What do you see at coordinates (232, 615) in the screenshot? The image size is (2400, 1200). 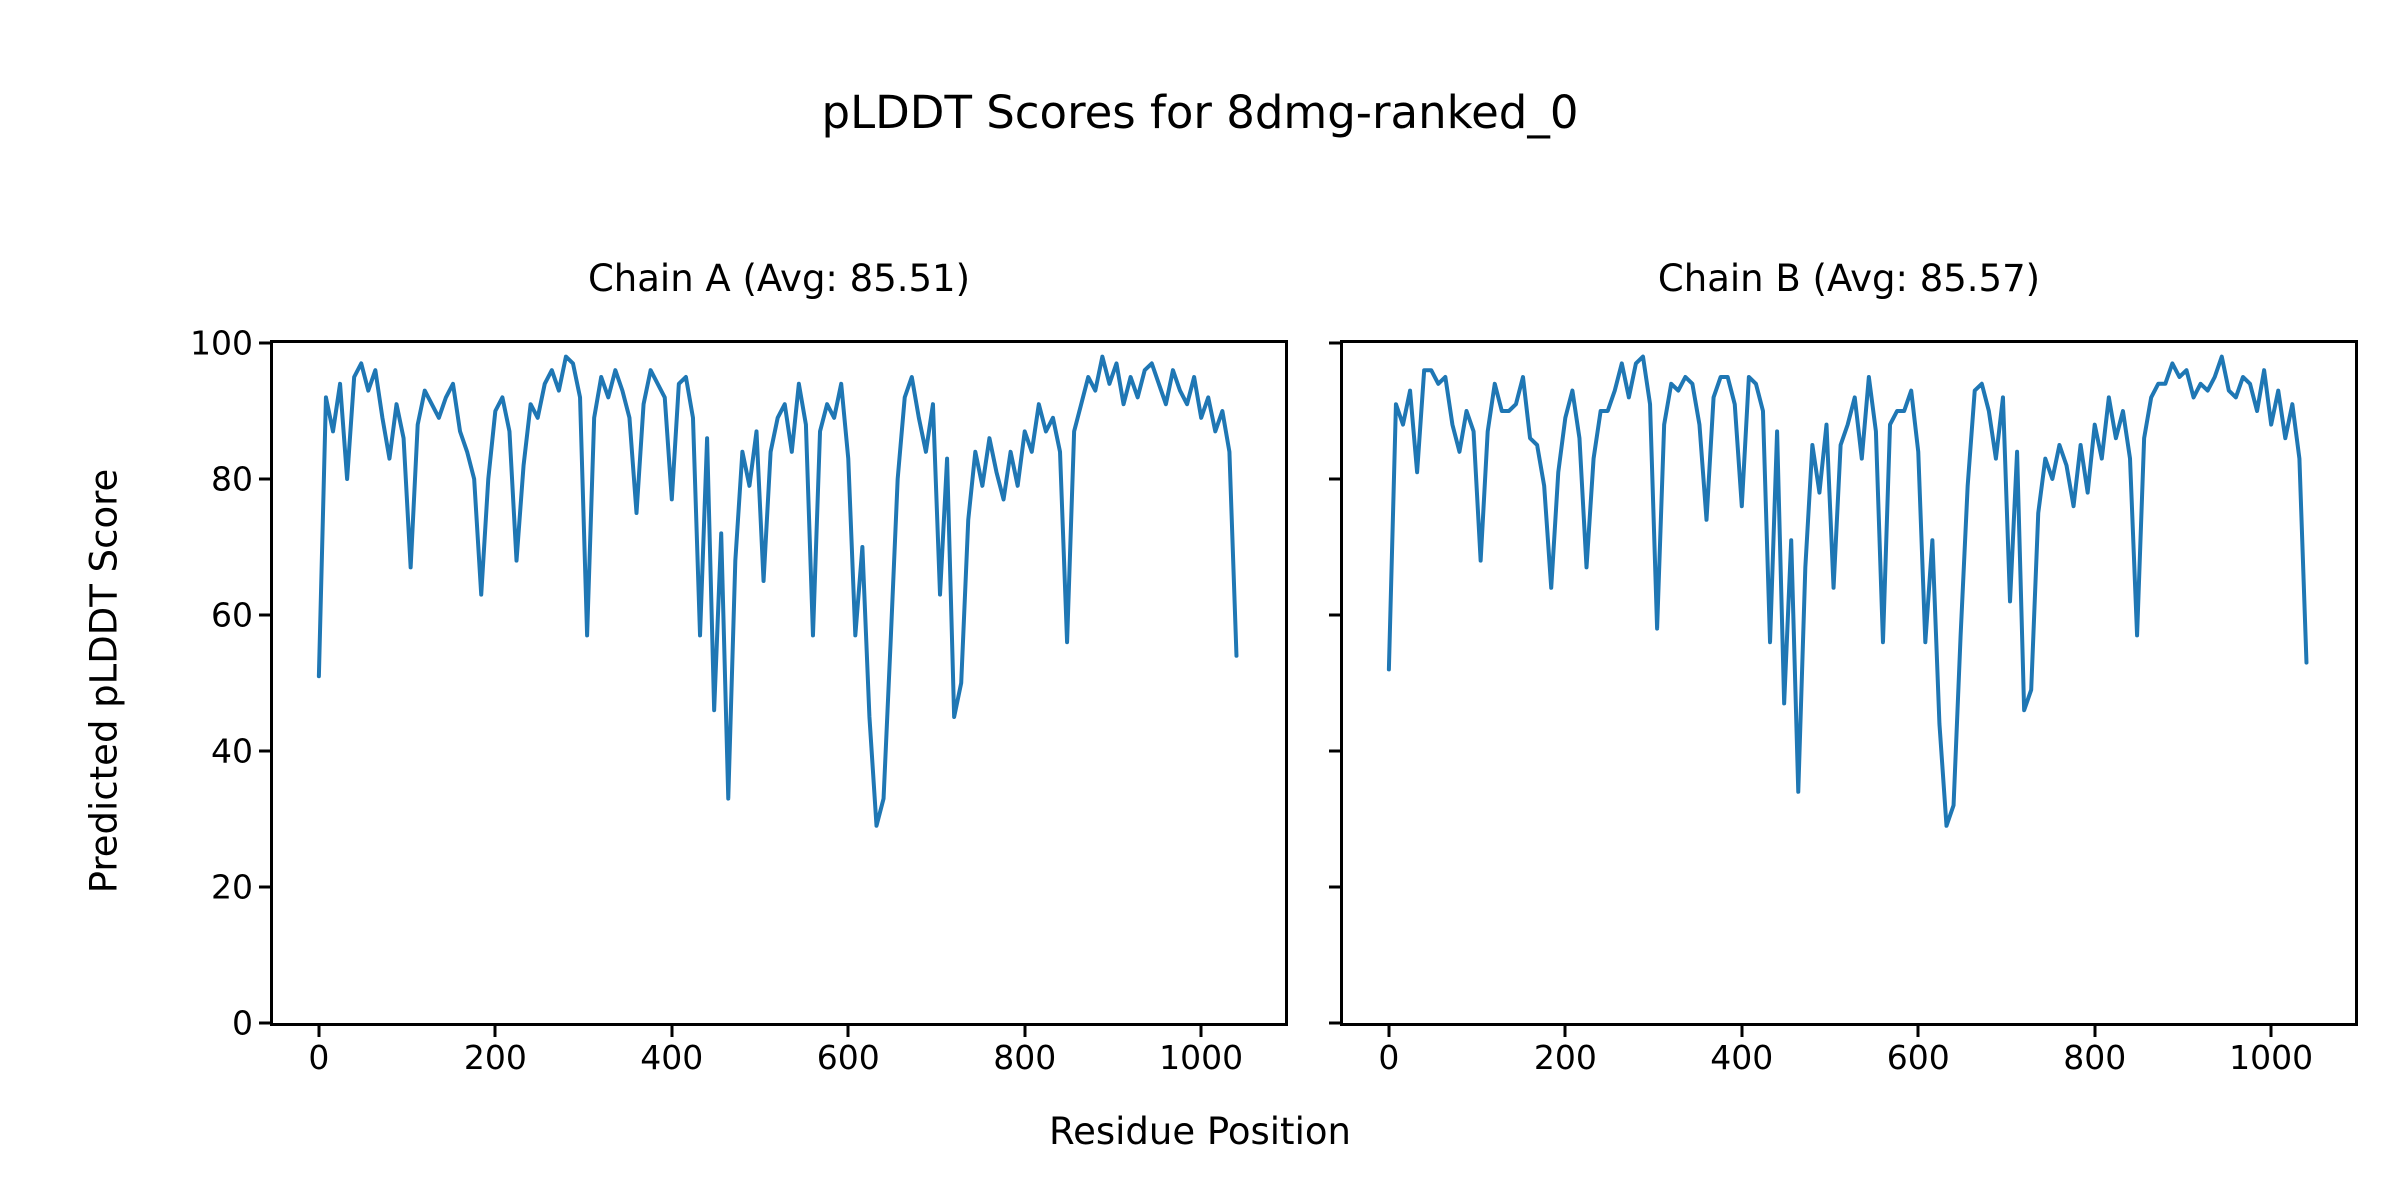 I see `y-tick-label: 60` at bounding box center [232, 615].